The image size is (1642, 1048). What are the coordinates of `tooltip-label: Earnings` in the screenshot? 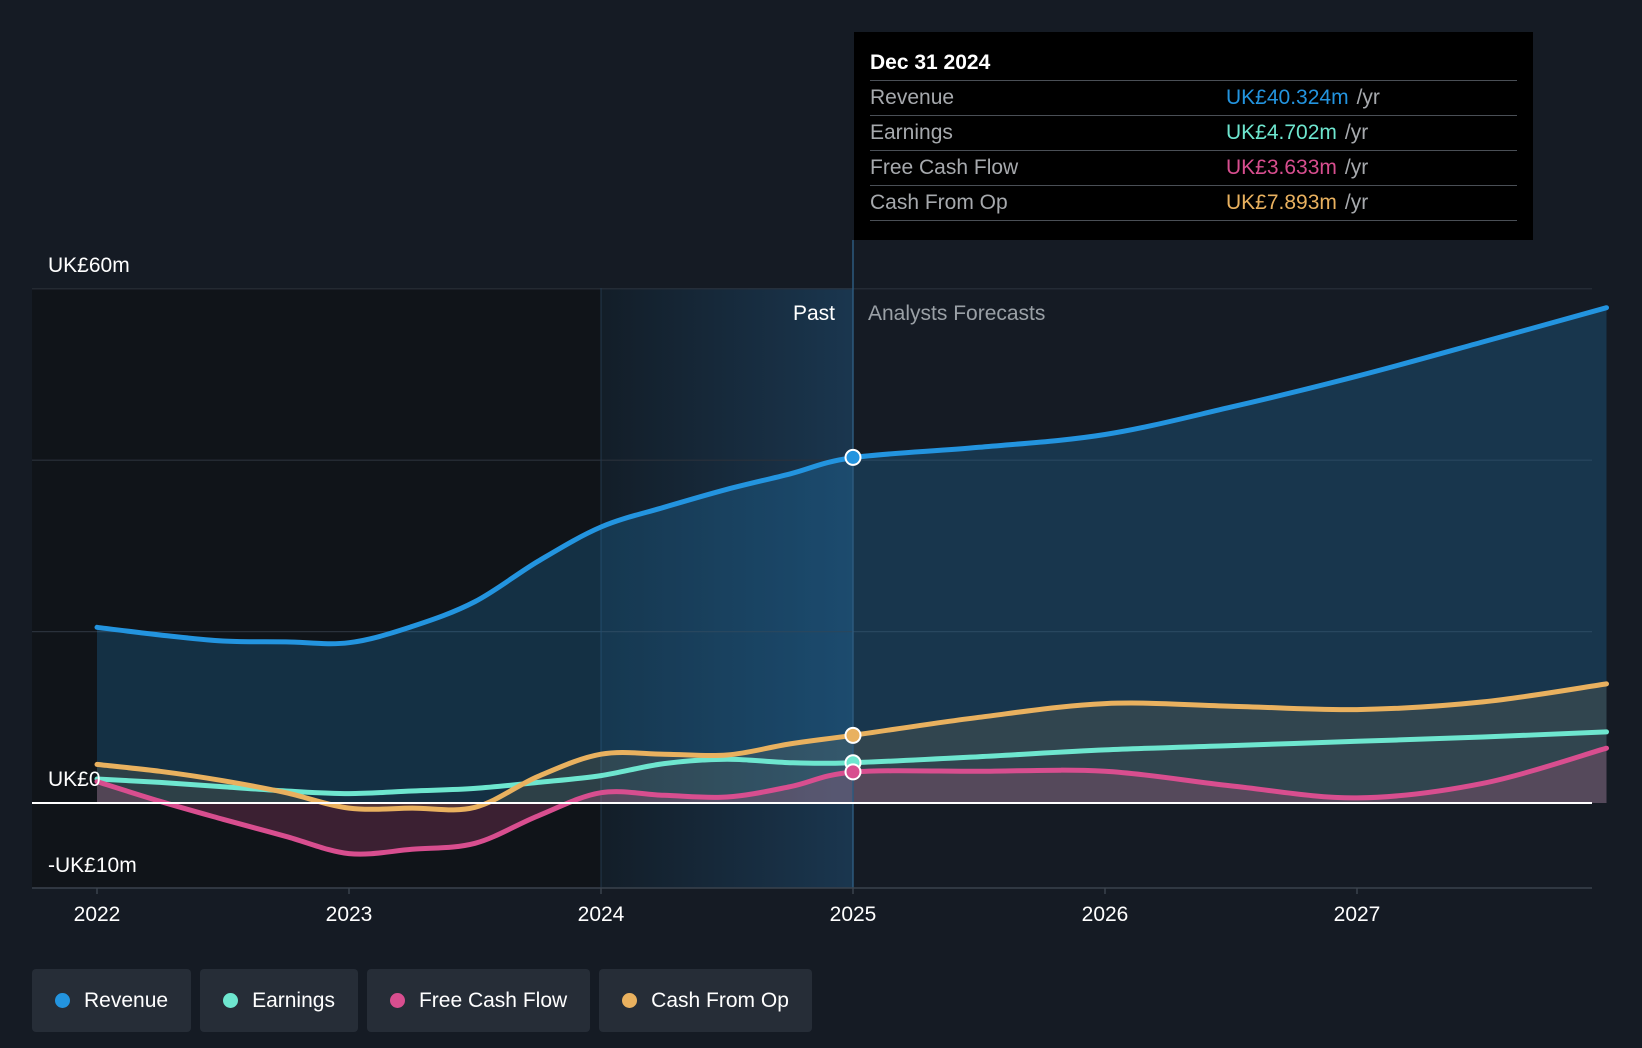 It's located at (911, 132).